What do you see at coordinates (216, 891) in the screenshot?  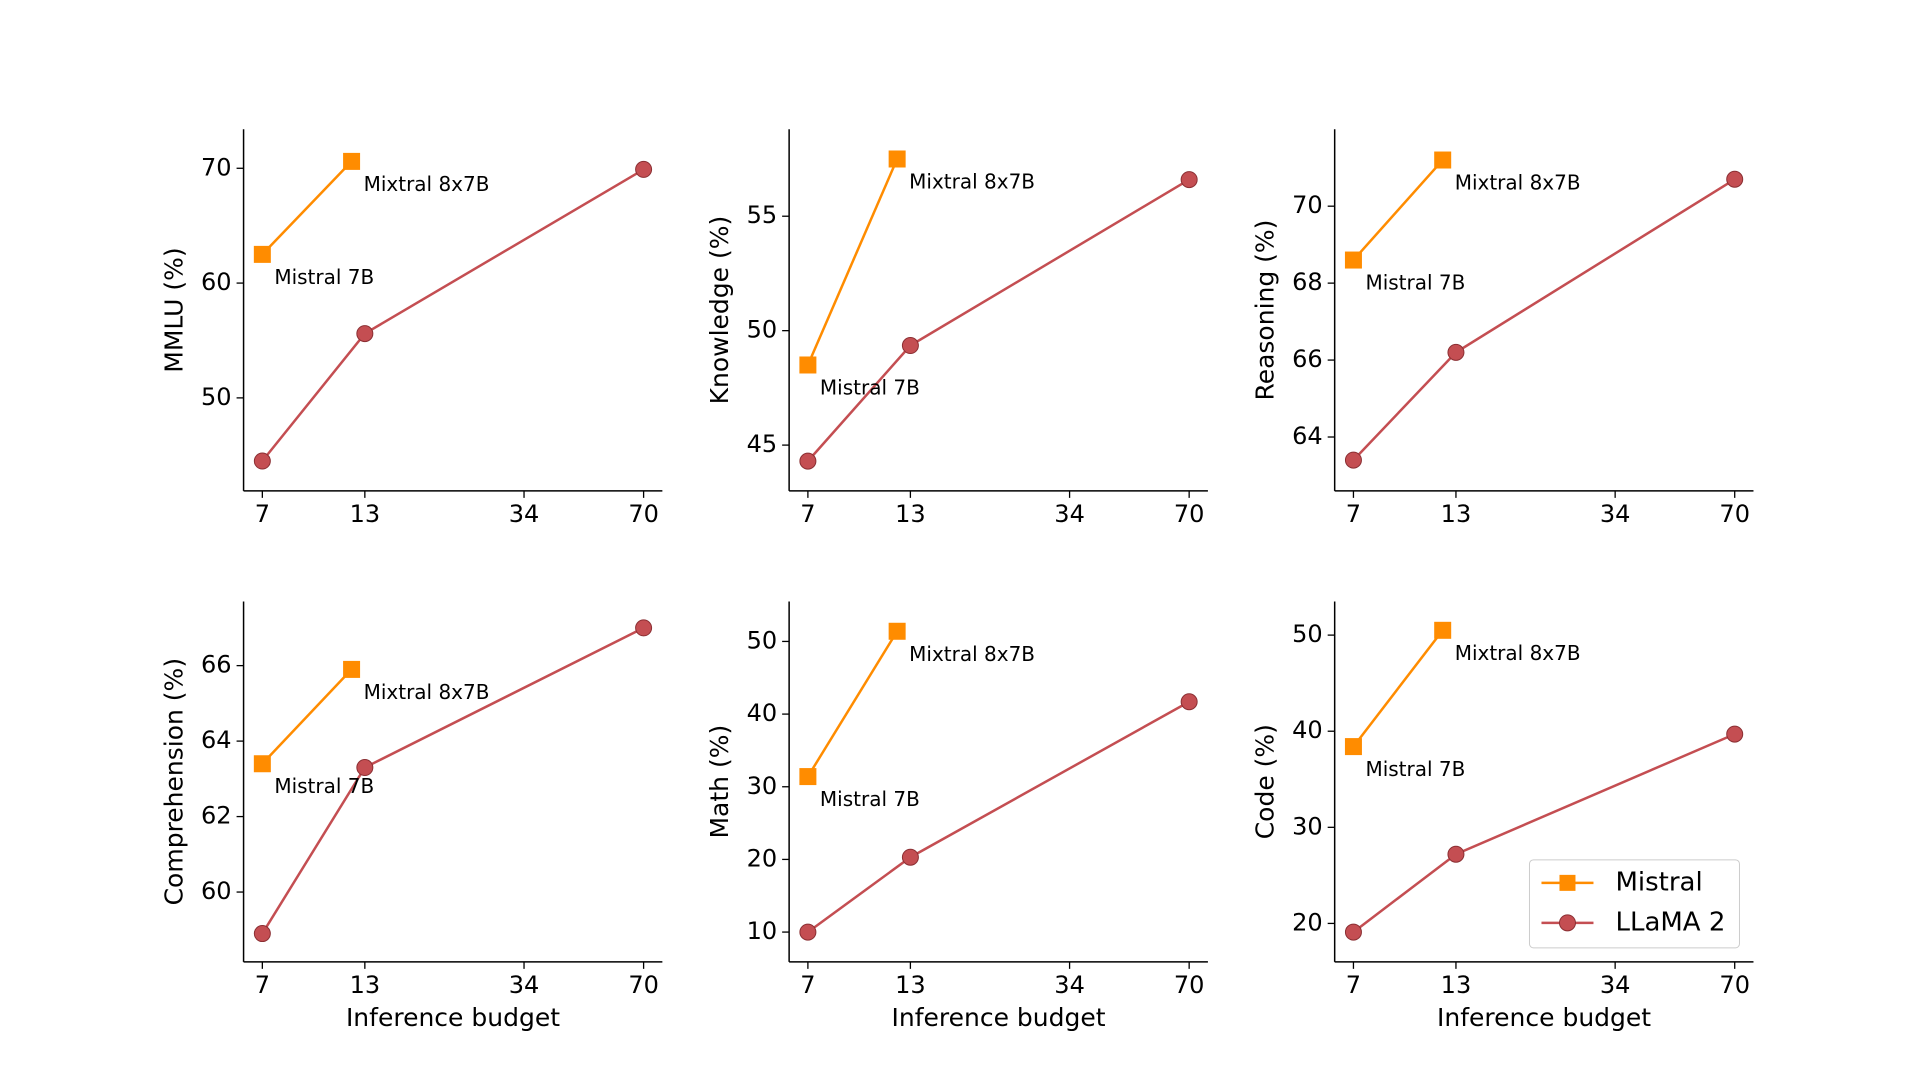 I see `y-tick-label: 60` at bounding box center [216, 891].